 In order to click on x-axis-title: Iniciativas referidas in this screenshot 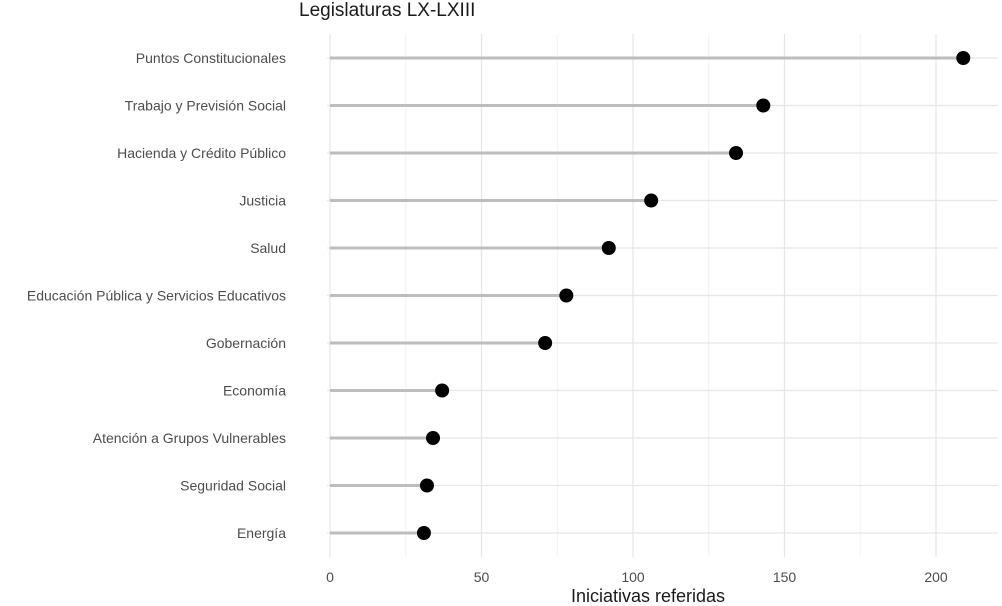, I will do `click(648, 596)`.